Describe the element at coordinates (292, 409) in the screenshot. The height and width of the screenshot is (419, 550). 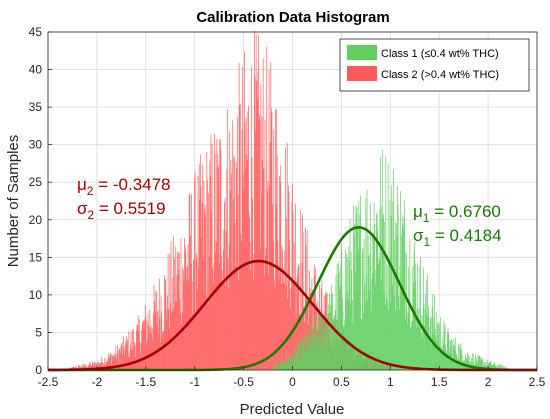
I see `x-axis-label: Predicted Value` at that location.